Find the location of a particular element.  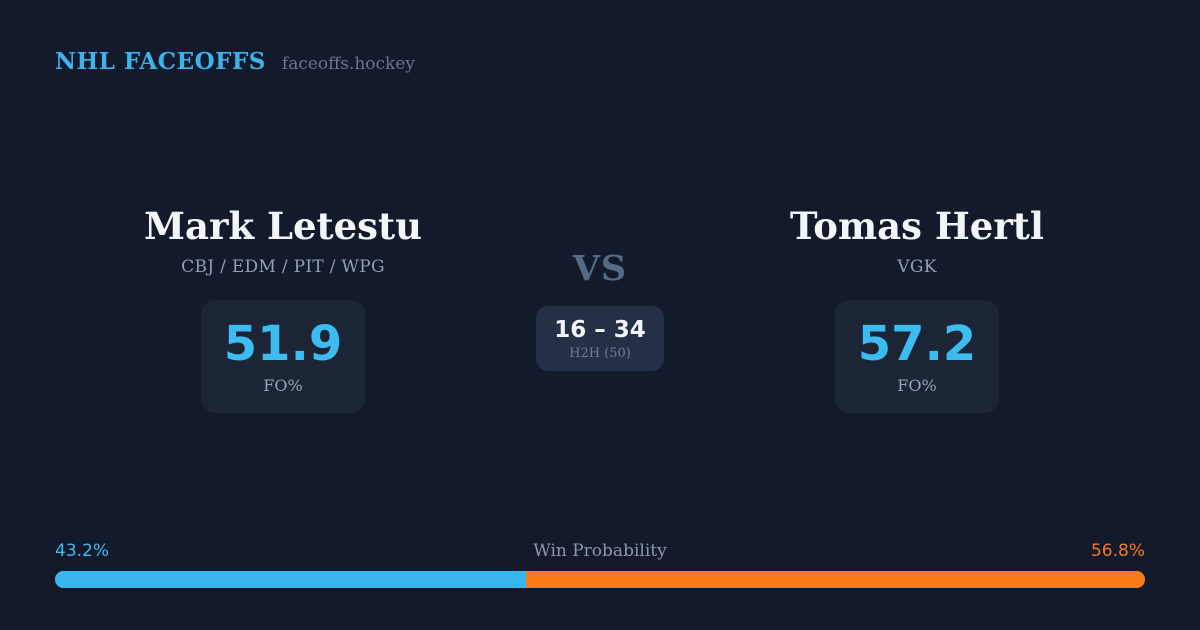

win-probability-title: Win Probability is located at coordinates (600, 551).